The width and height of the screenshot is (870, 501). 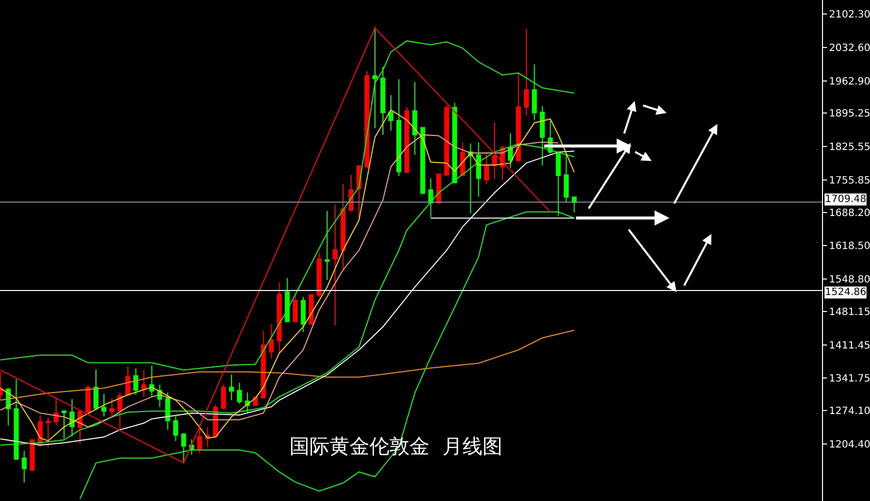 I want to click on line-series, so click(x=287, y=365).